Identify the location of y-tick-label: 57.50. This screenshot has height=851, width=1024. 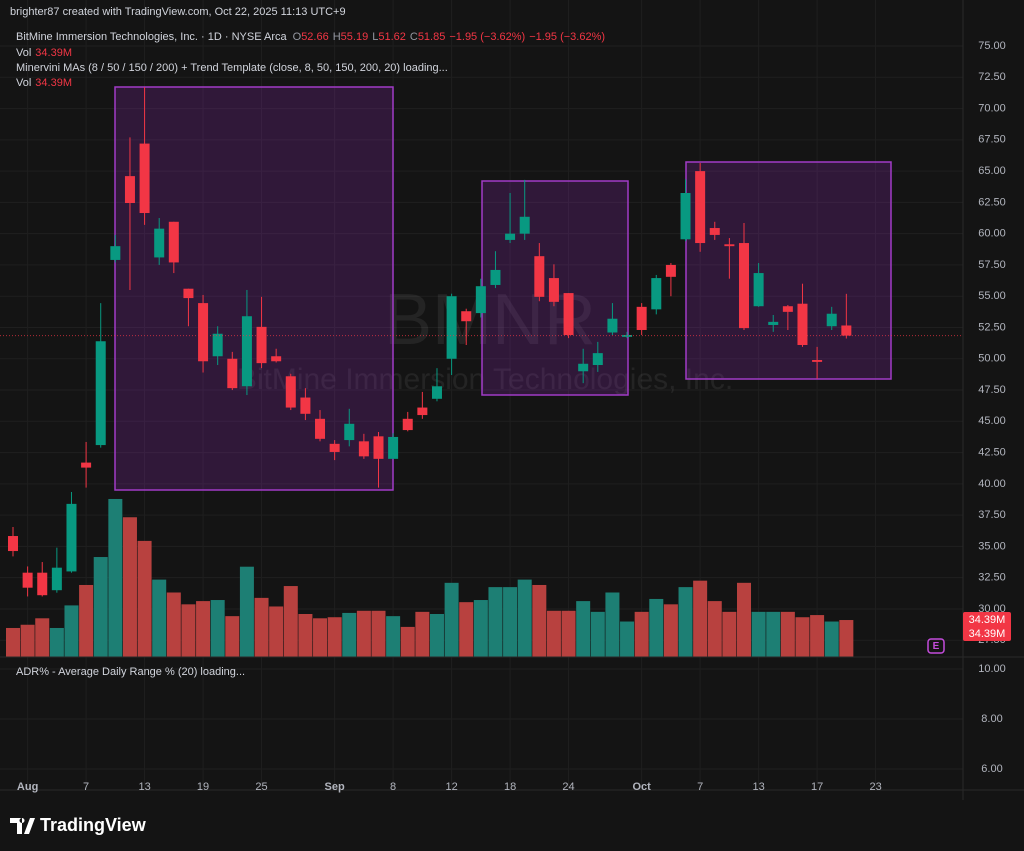
(992, 265).